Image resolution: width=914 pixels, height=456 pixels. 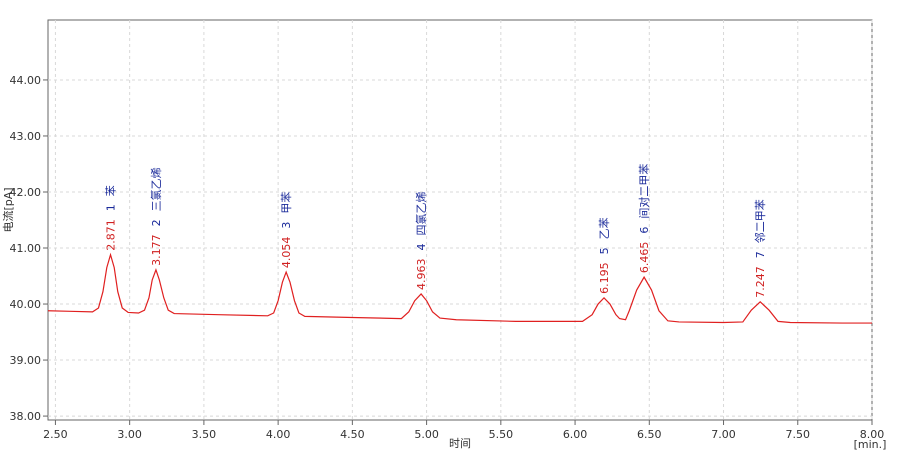 I want to click on x-tick-label: 5.50, so click(x=501, y=434).